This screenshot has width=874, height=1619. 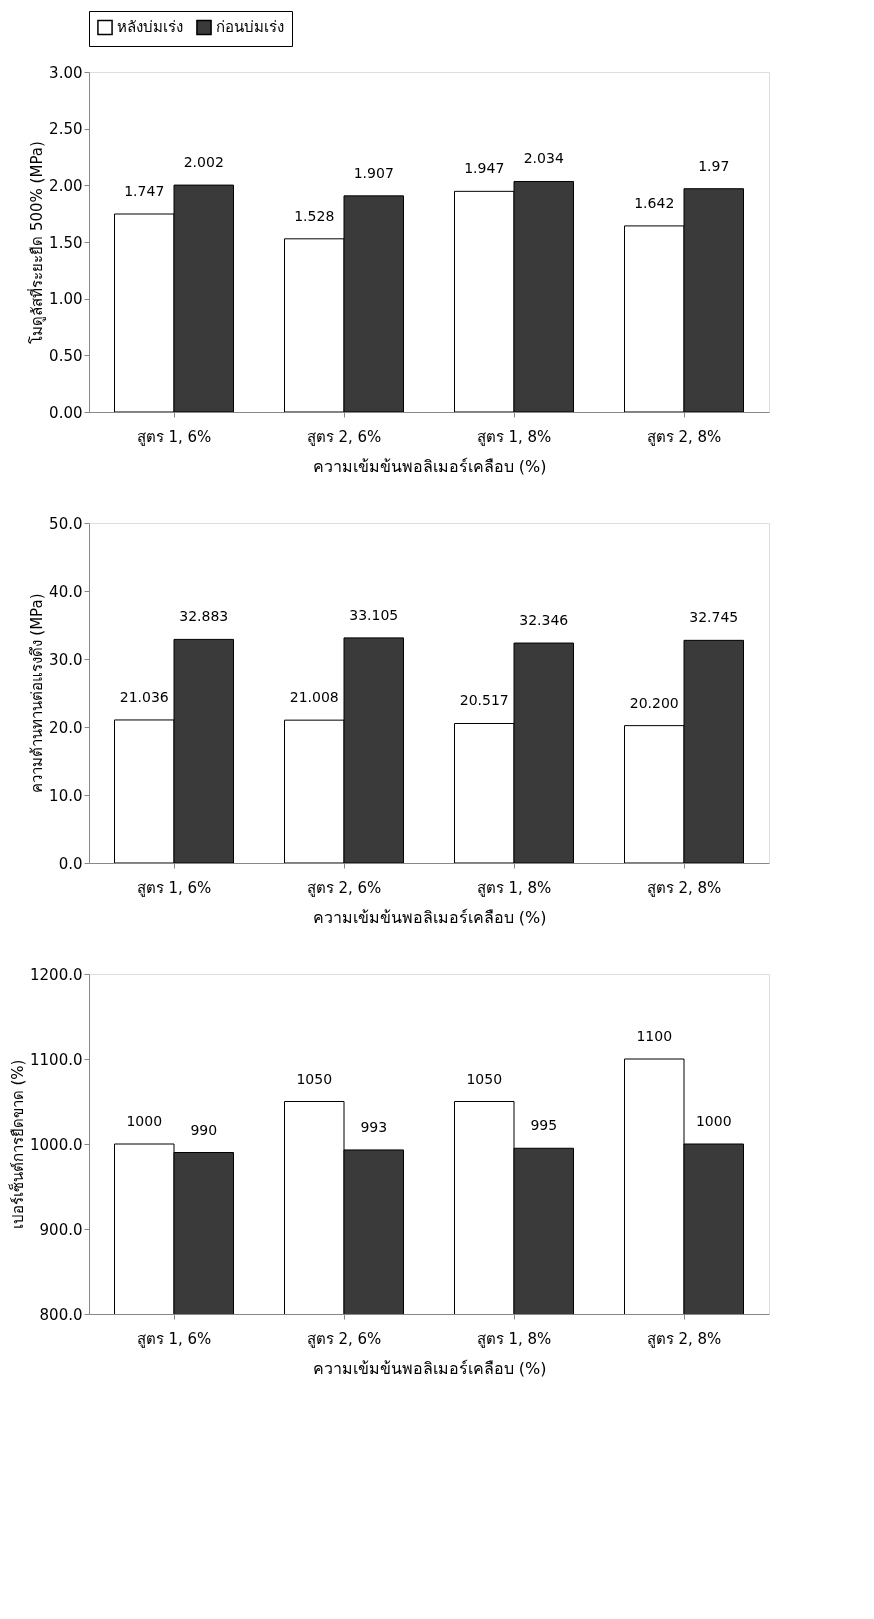 What do you see at coordinates (66, 185) in the screenshot?
I see `y-tick-label: 2.00` at bounding box center [66, 185].